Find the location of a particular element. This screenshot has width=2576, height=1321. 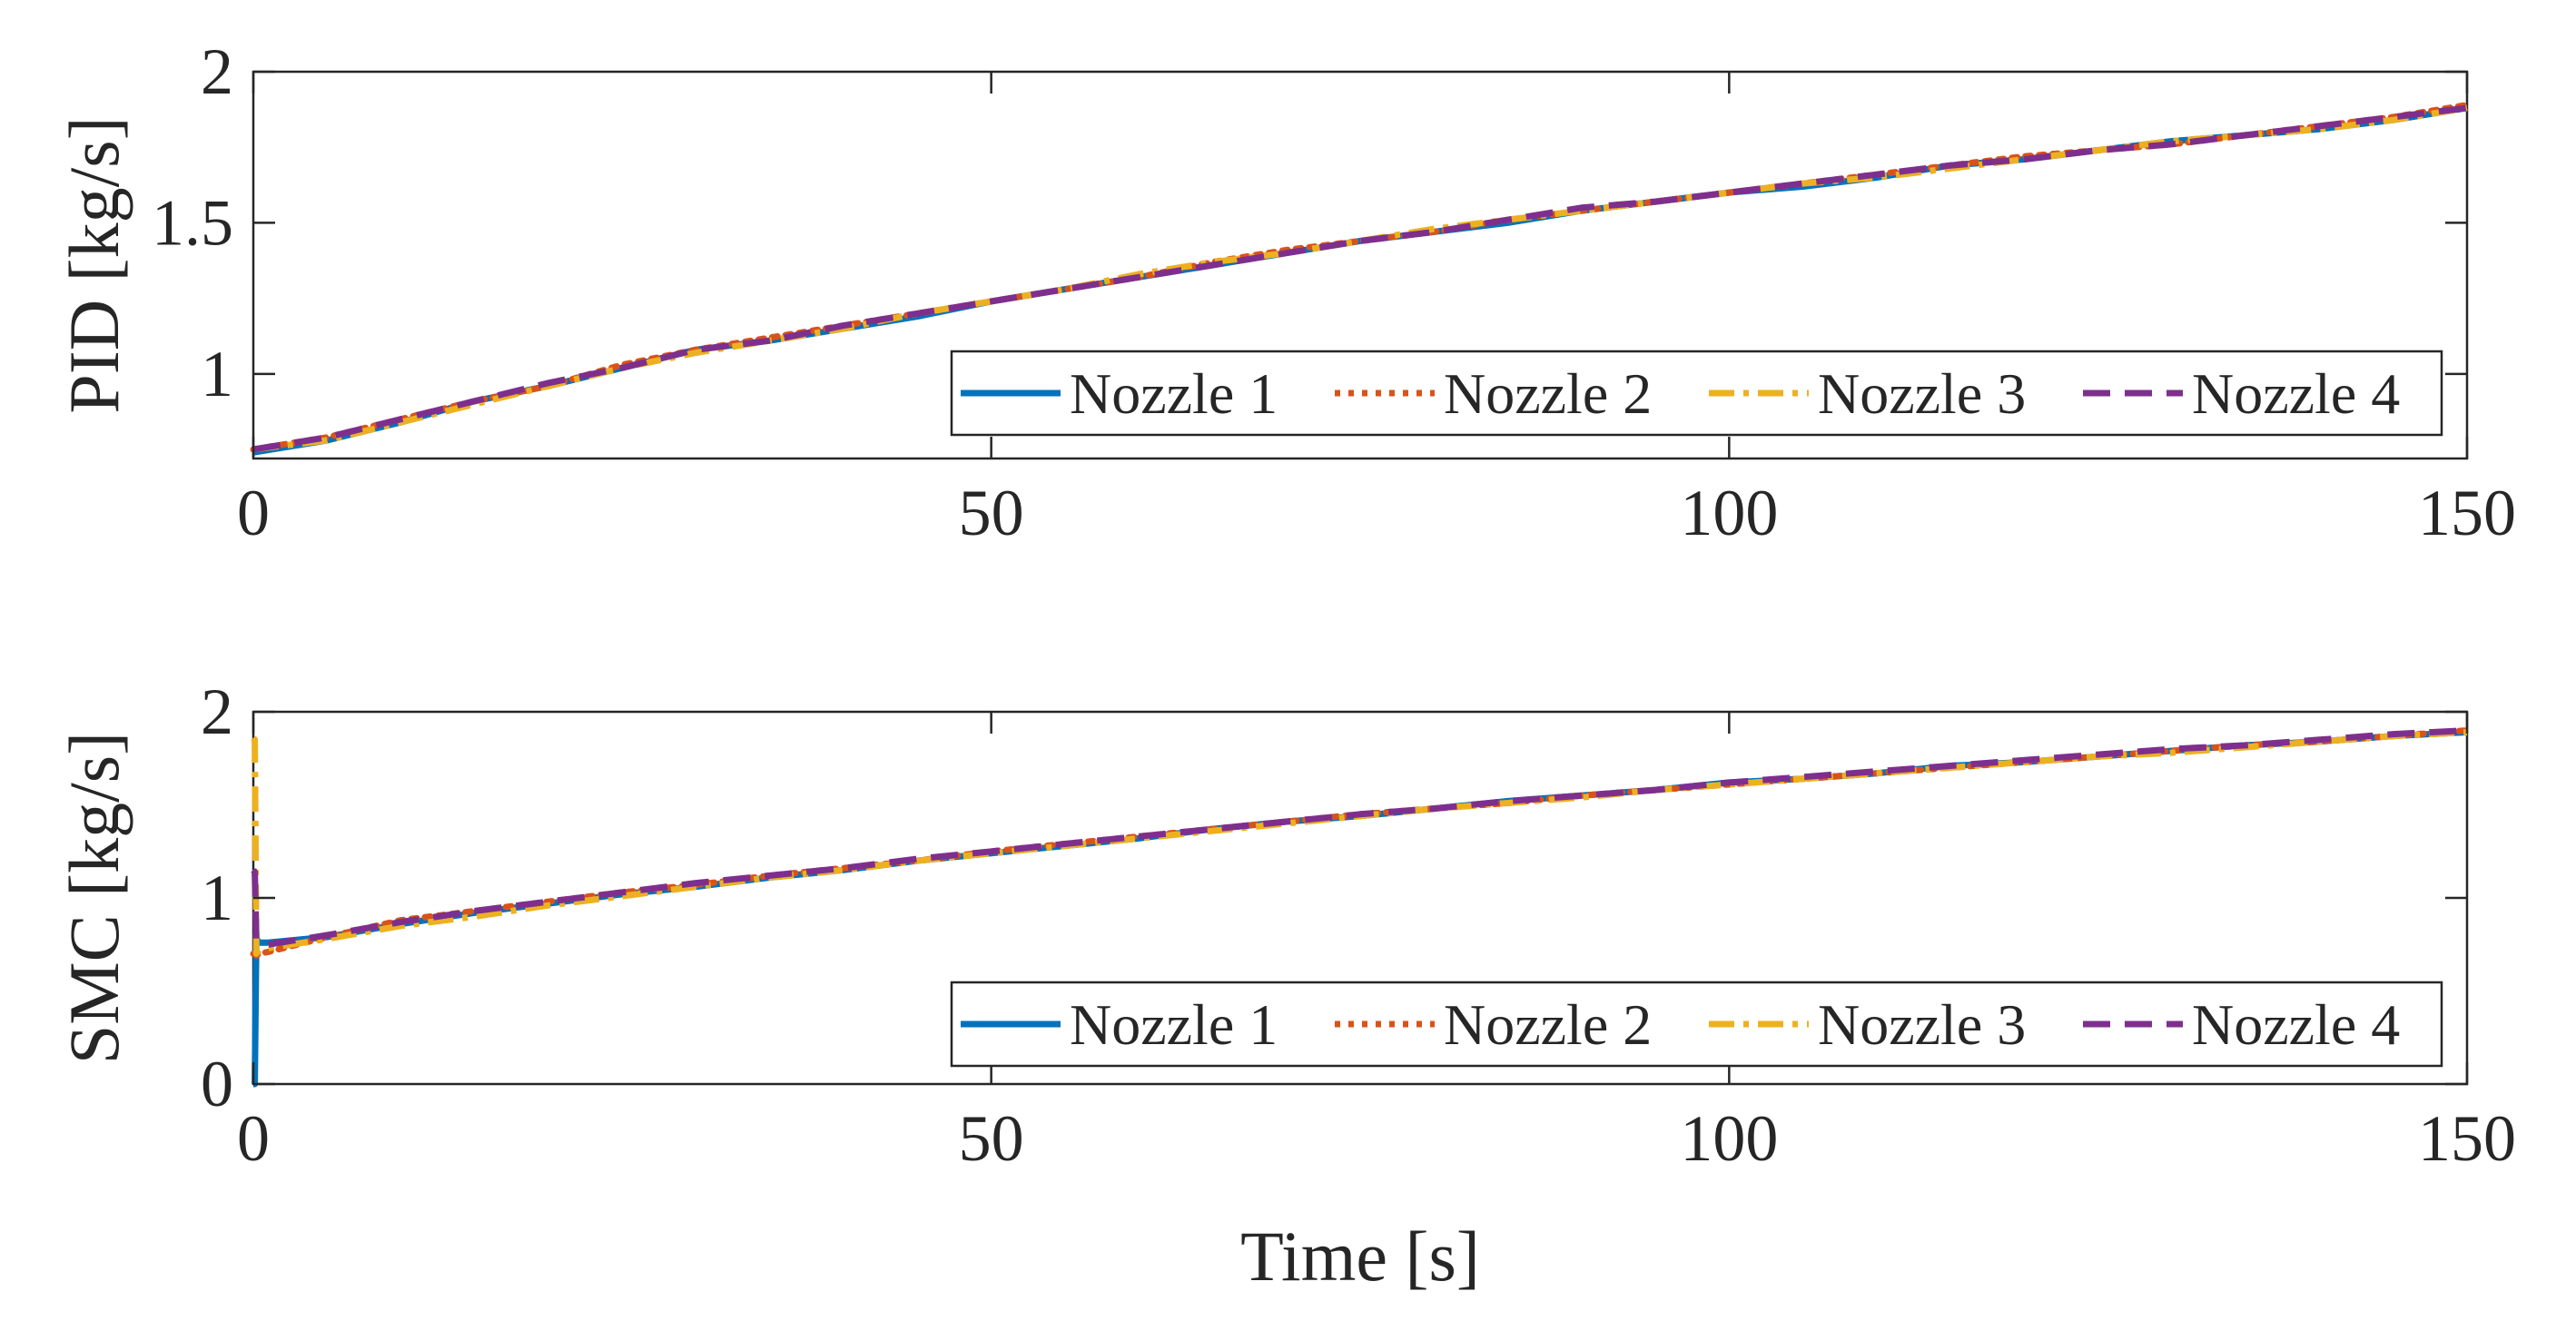

smc-xtick-label: 0 is located at coordinates (253, 1138).